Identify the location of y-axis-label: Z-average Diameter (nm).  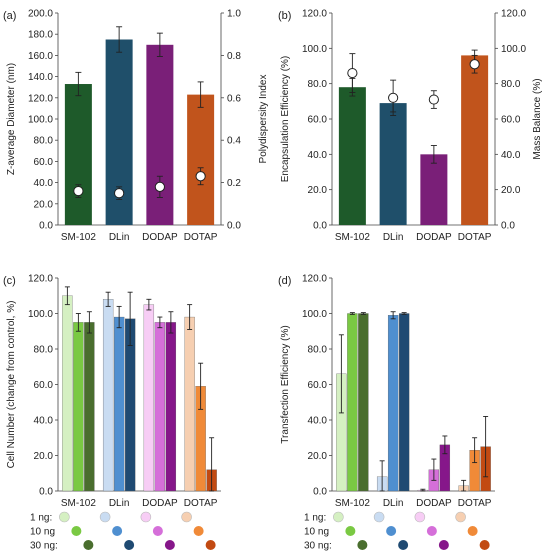
(11, 119).